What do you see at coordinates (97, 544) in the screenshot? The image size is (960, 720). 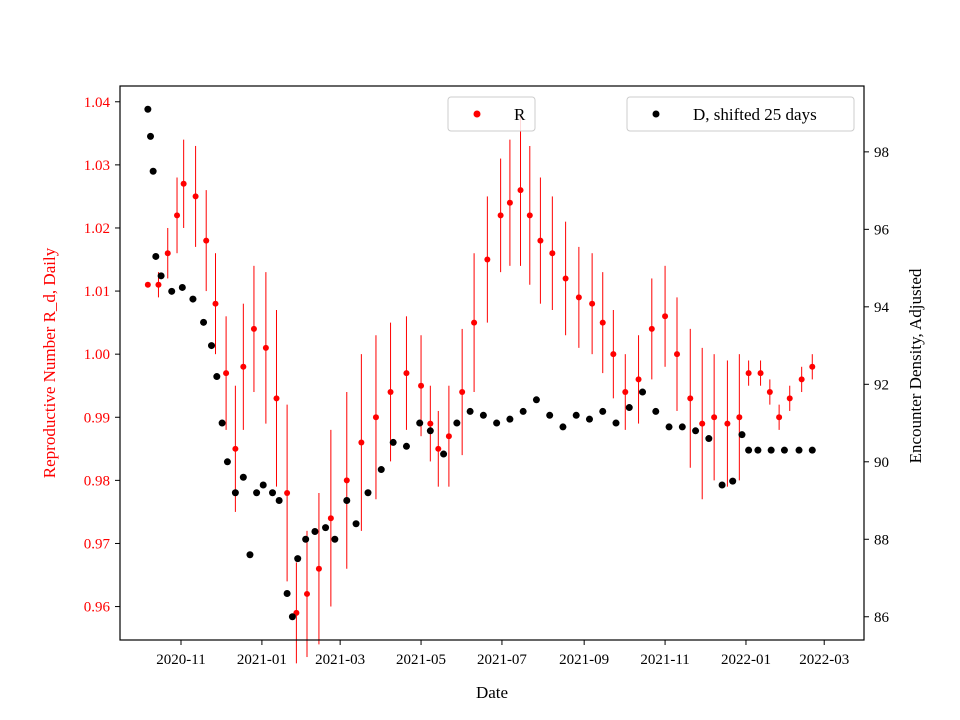 I see `left-tick-label: 0.97` at bounding box center [97, 544].